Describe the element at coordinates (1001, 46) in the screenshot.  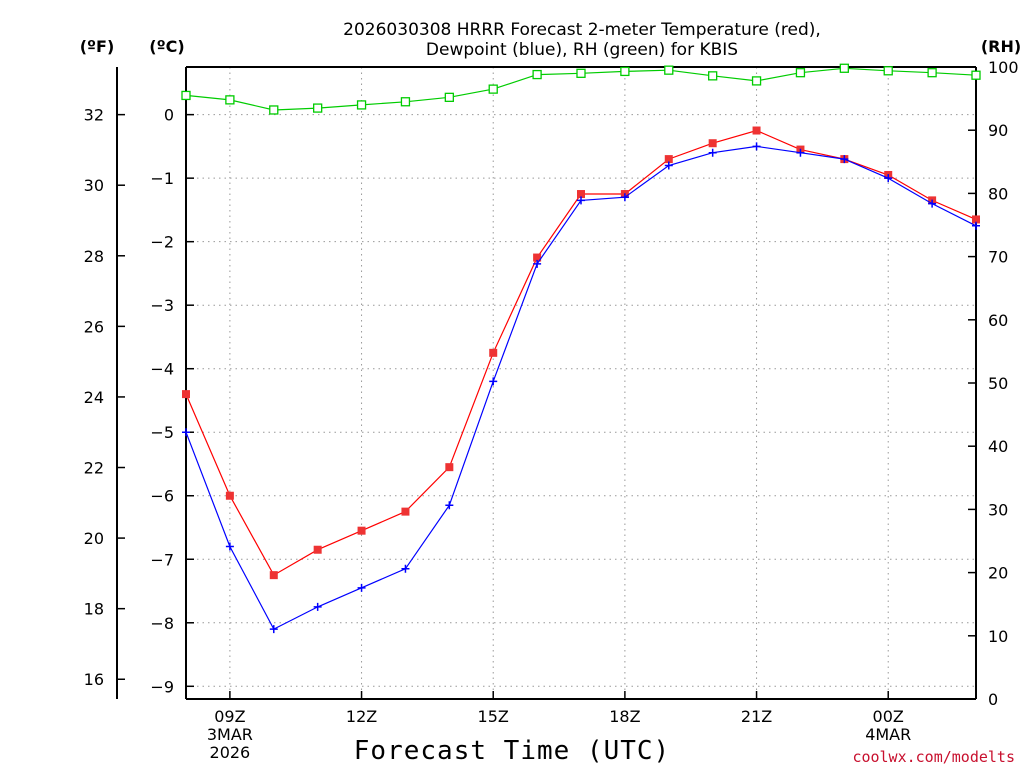
I see `rh-unit-label: (RH)` at that location.